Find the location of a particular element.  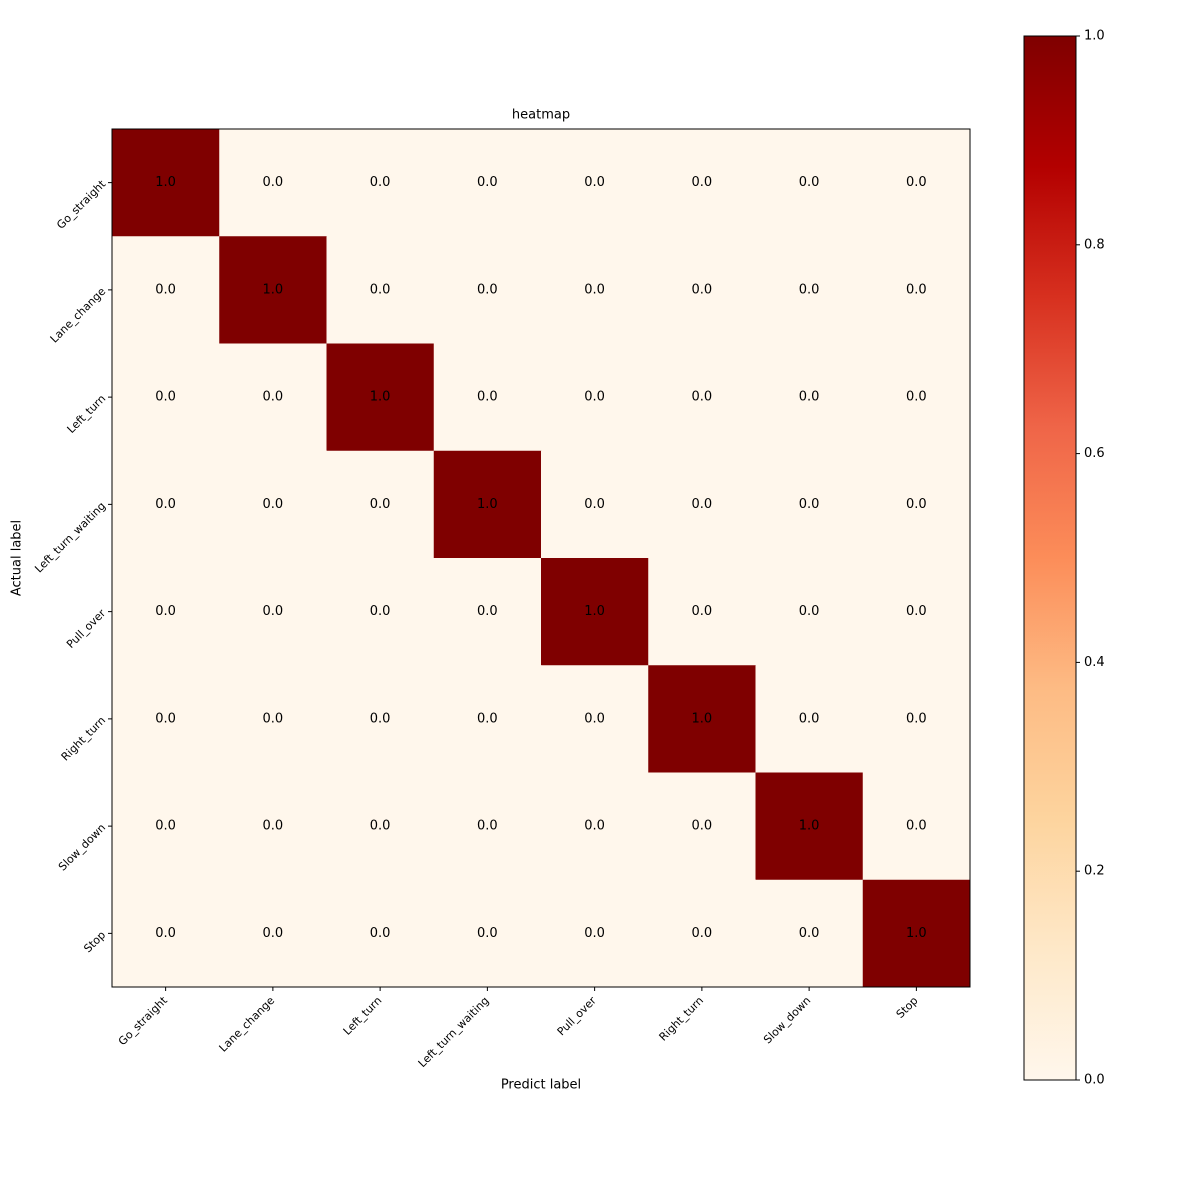

y-tick-label: Right_turn is located at coordinates (84, 739).